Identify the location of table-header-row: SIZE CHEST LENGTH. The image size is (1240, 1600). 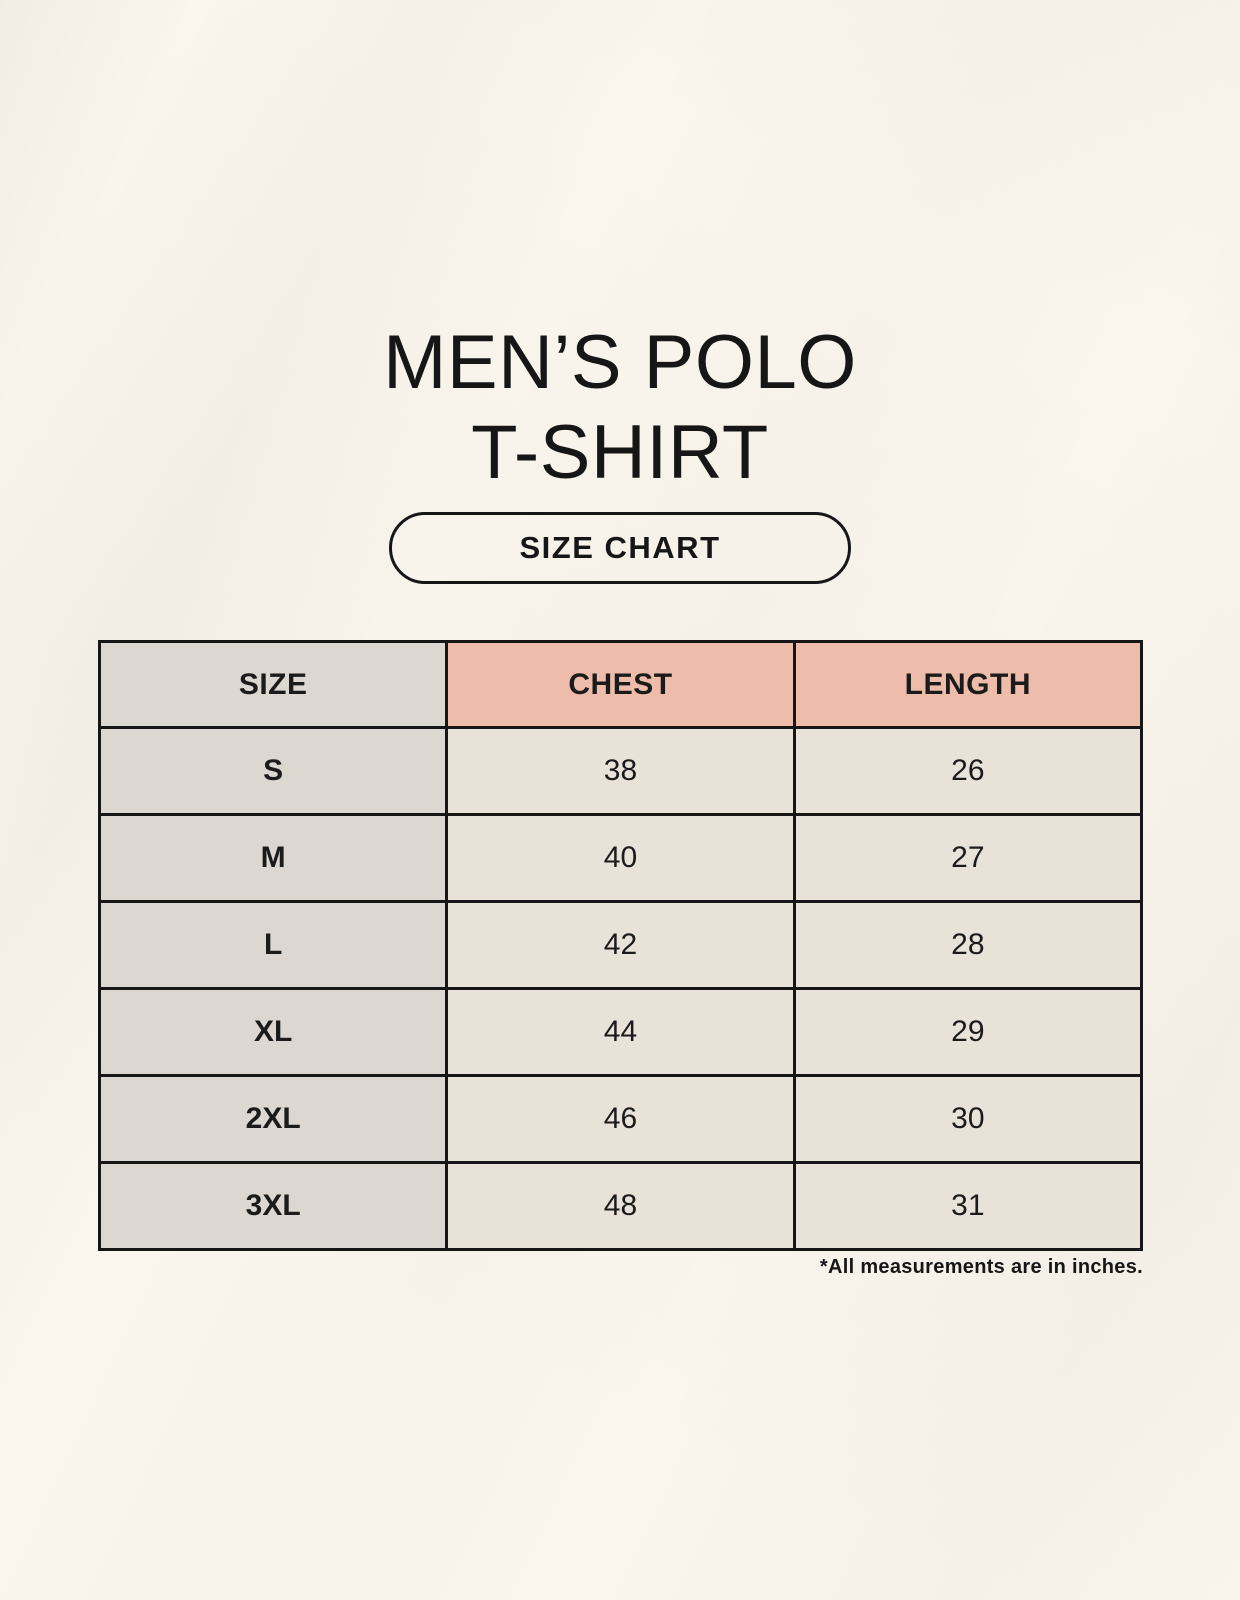
(620, 684).